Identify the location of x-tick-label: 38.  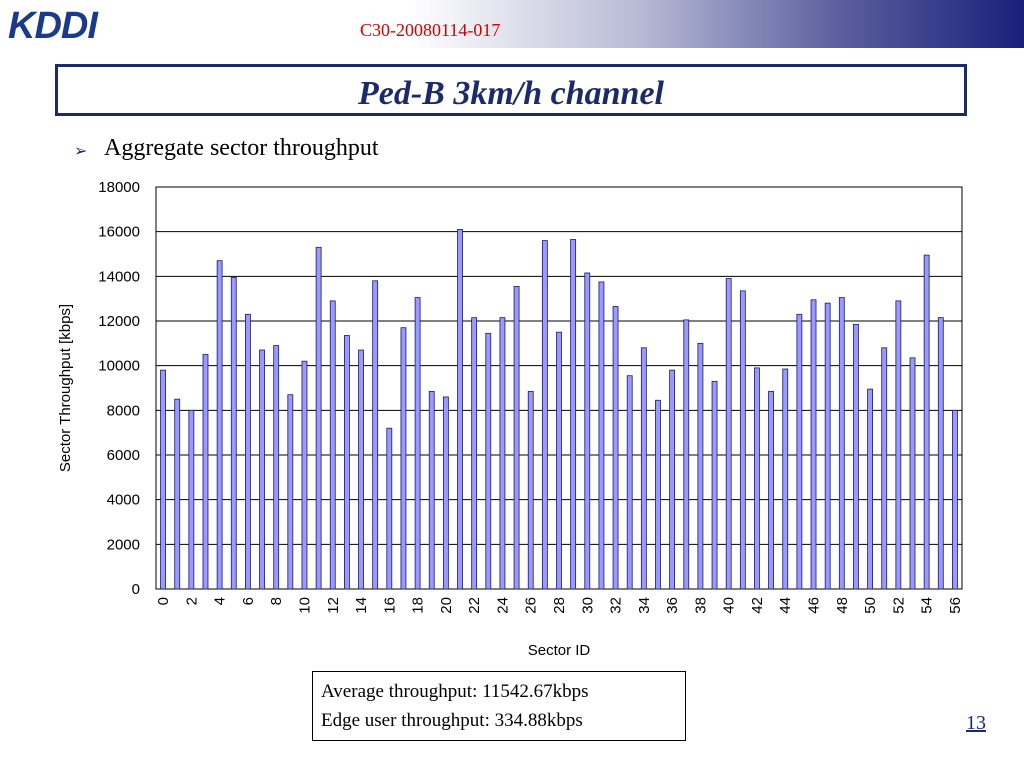
(700, 605).